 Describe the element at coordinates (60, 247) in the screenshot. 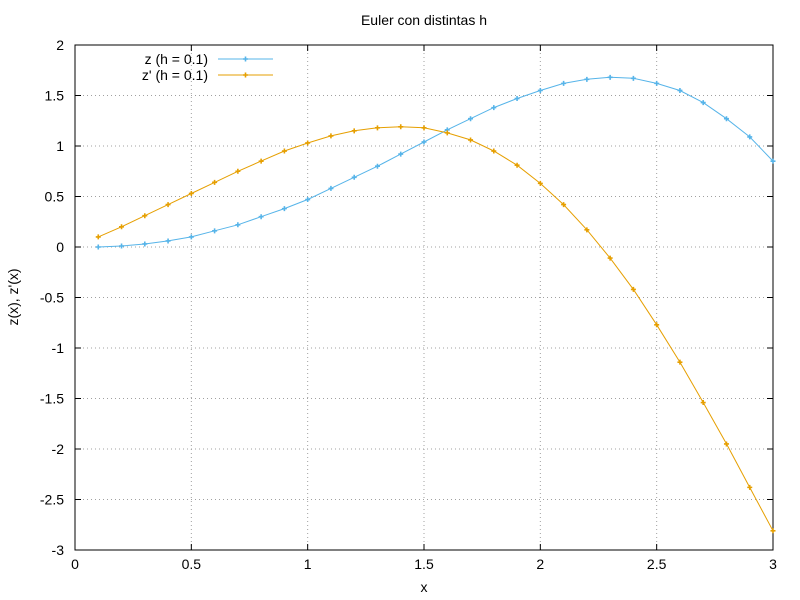

I see `y-tick-label: 0` at that location.